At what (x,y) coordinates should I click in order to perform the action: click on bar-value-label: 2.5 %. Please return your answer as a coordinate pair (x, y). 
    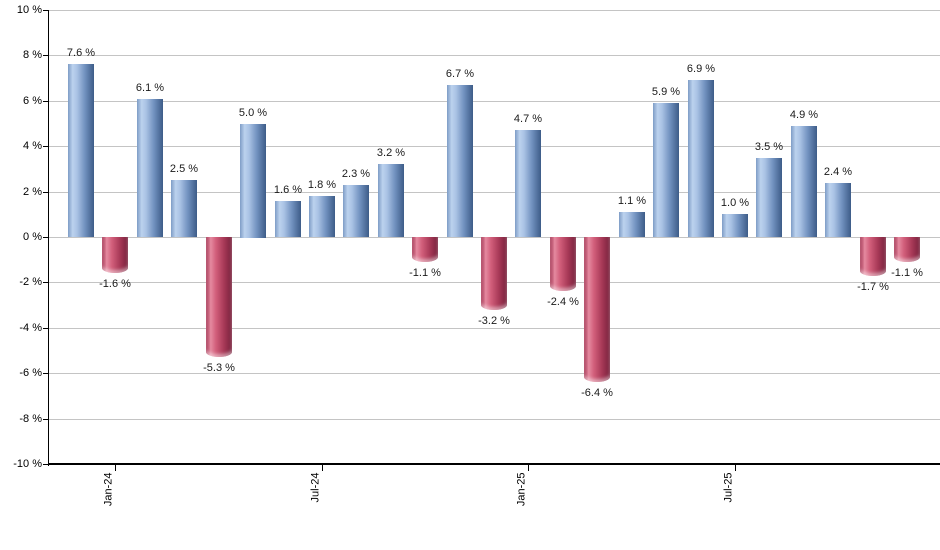
    Looking at the image, I should click on (184, 169).